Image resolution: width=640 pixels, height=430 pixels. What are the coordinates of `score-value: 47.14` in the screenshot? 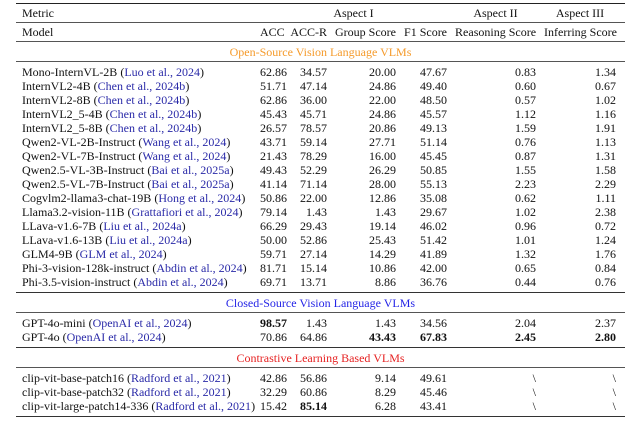 It's located at (313, 86).